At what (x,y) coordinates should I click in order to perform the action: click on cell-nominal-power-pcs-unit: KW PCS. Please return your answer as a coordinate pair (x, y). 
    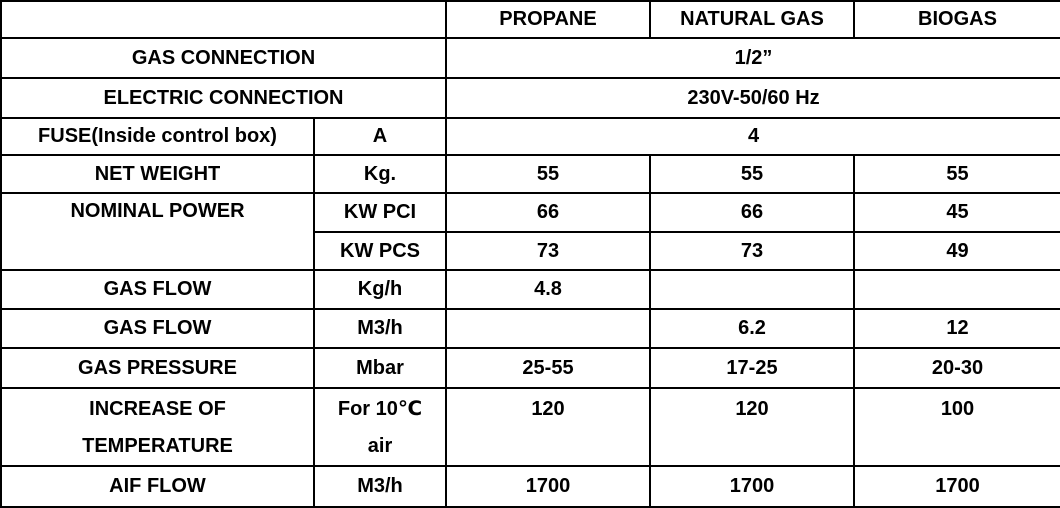
    Looking at the image, I should click on (380, 251).